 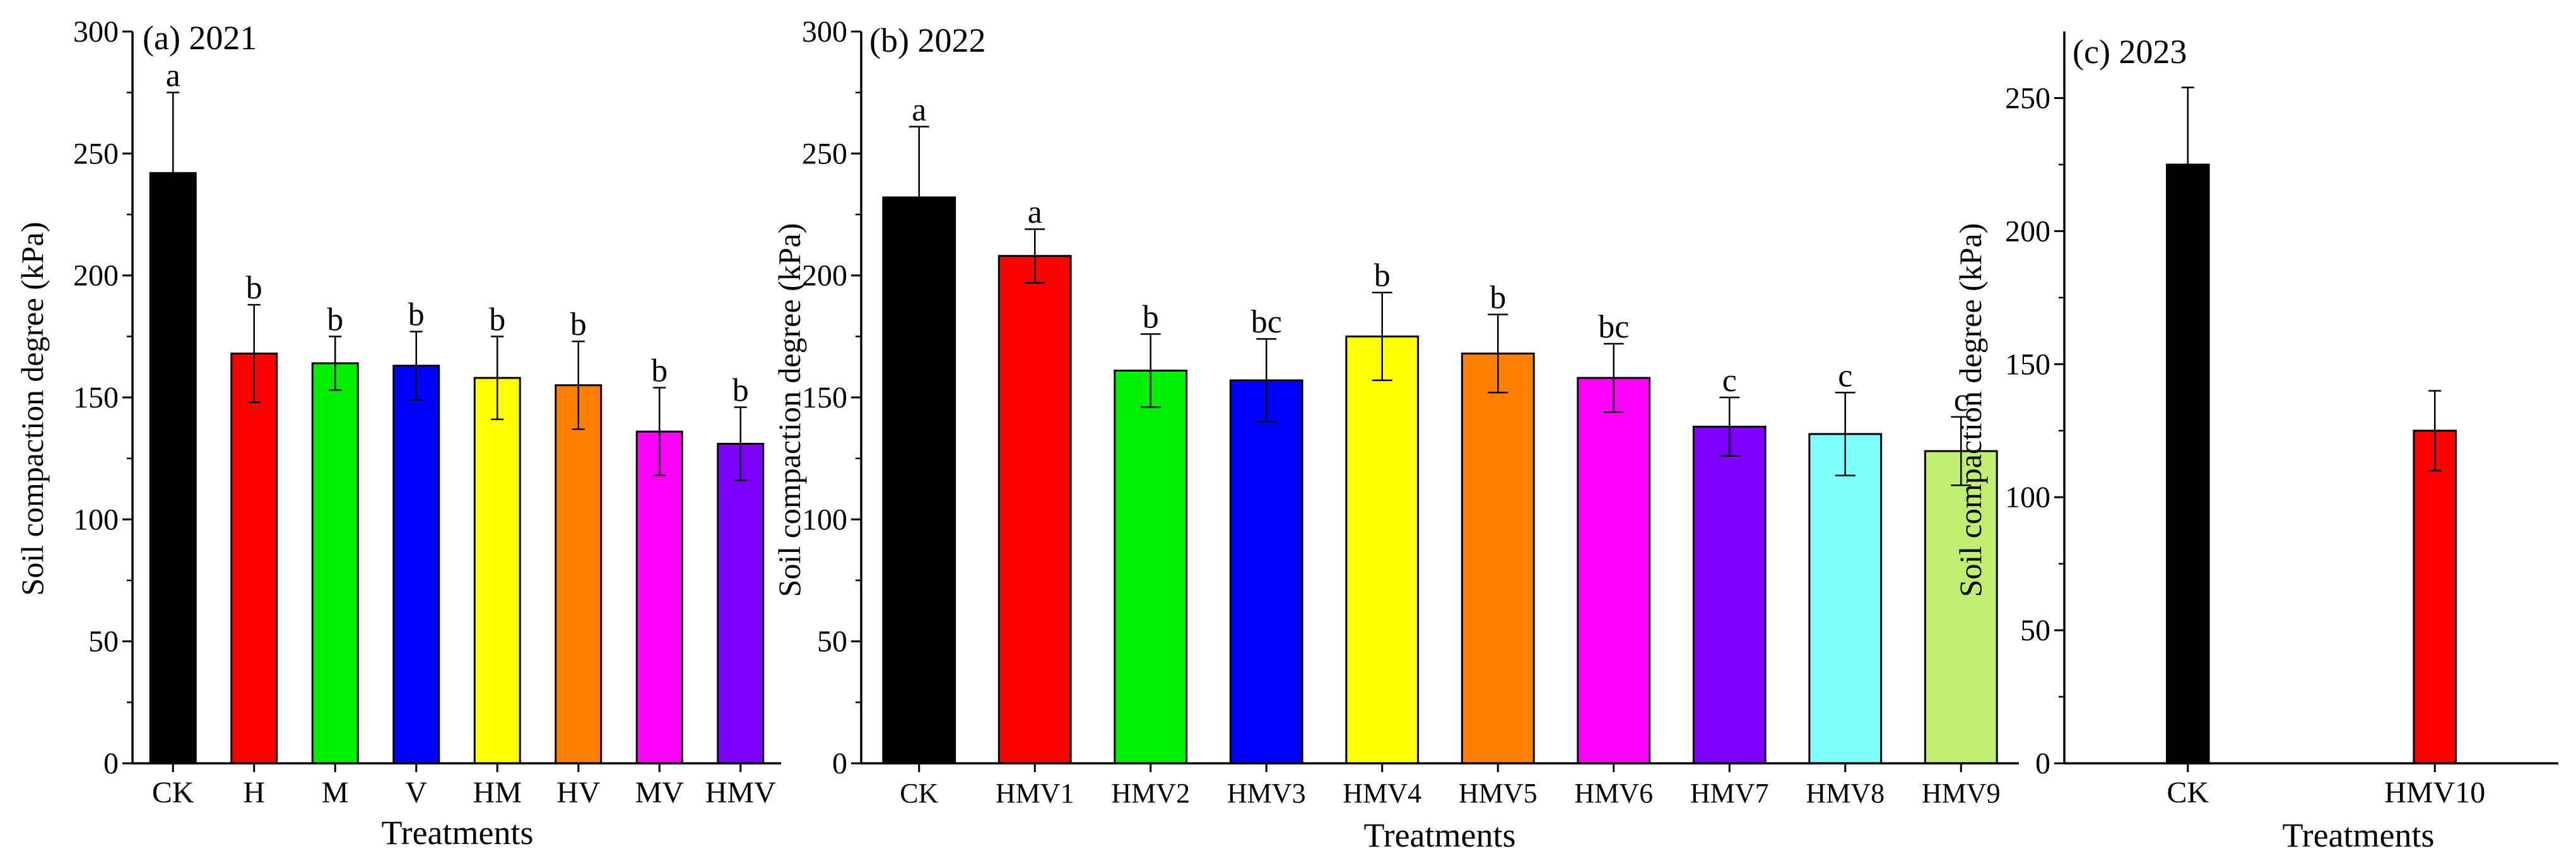 What do you see at coordinates (1961, 400) in the screenshot?
I see `significance-letter-HMV9: c` at bounding box center [1961, 400].